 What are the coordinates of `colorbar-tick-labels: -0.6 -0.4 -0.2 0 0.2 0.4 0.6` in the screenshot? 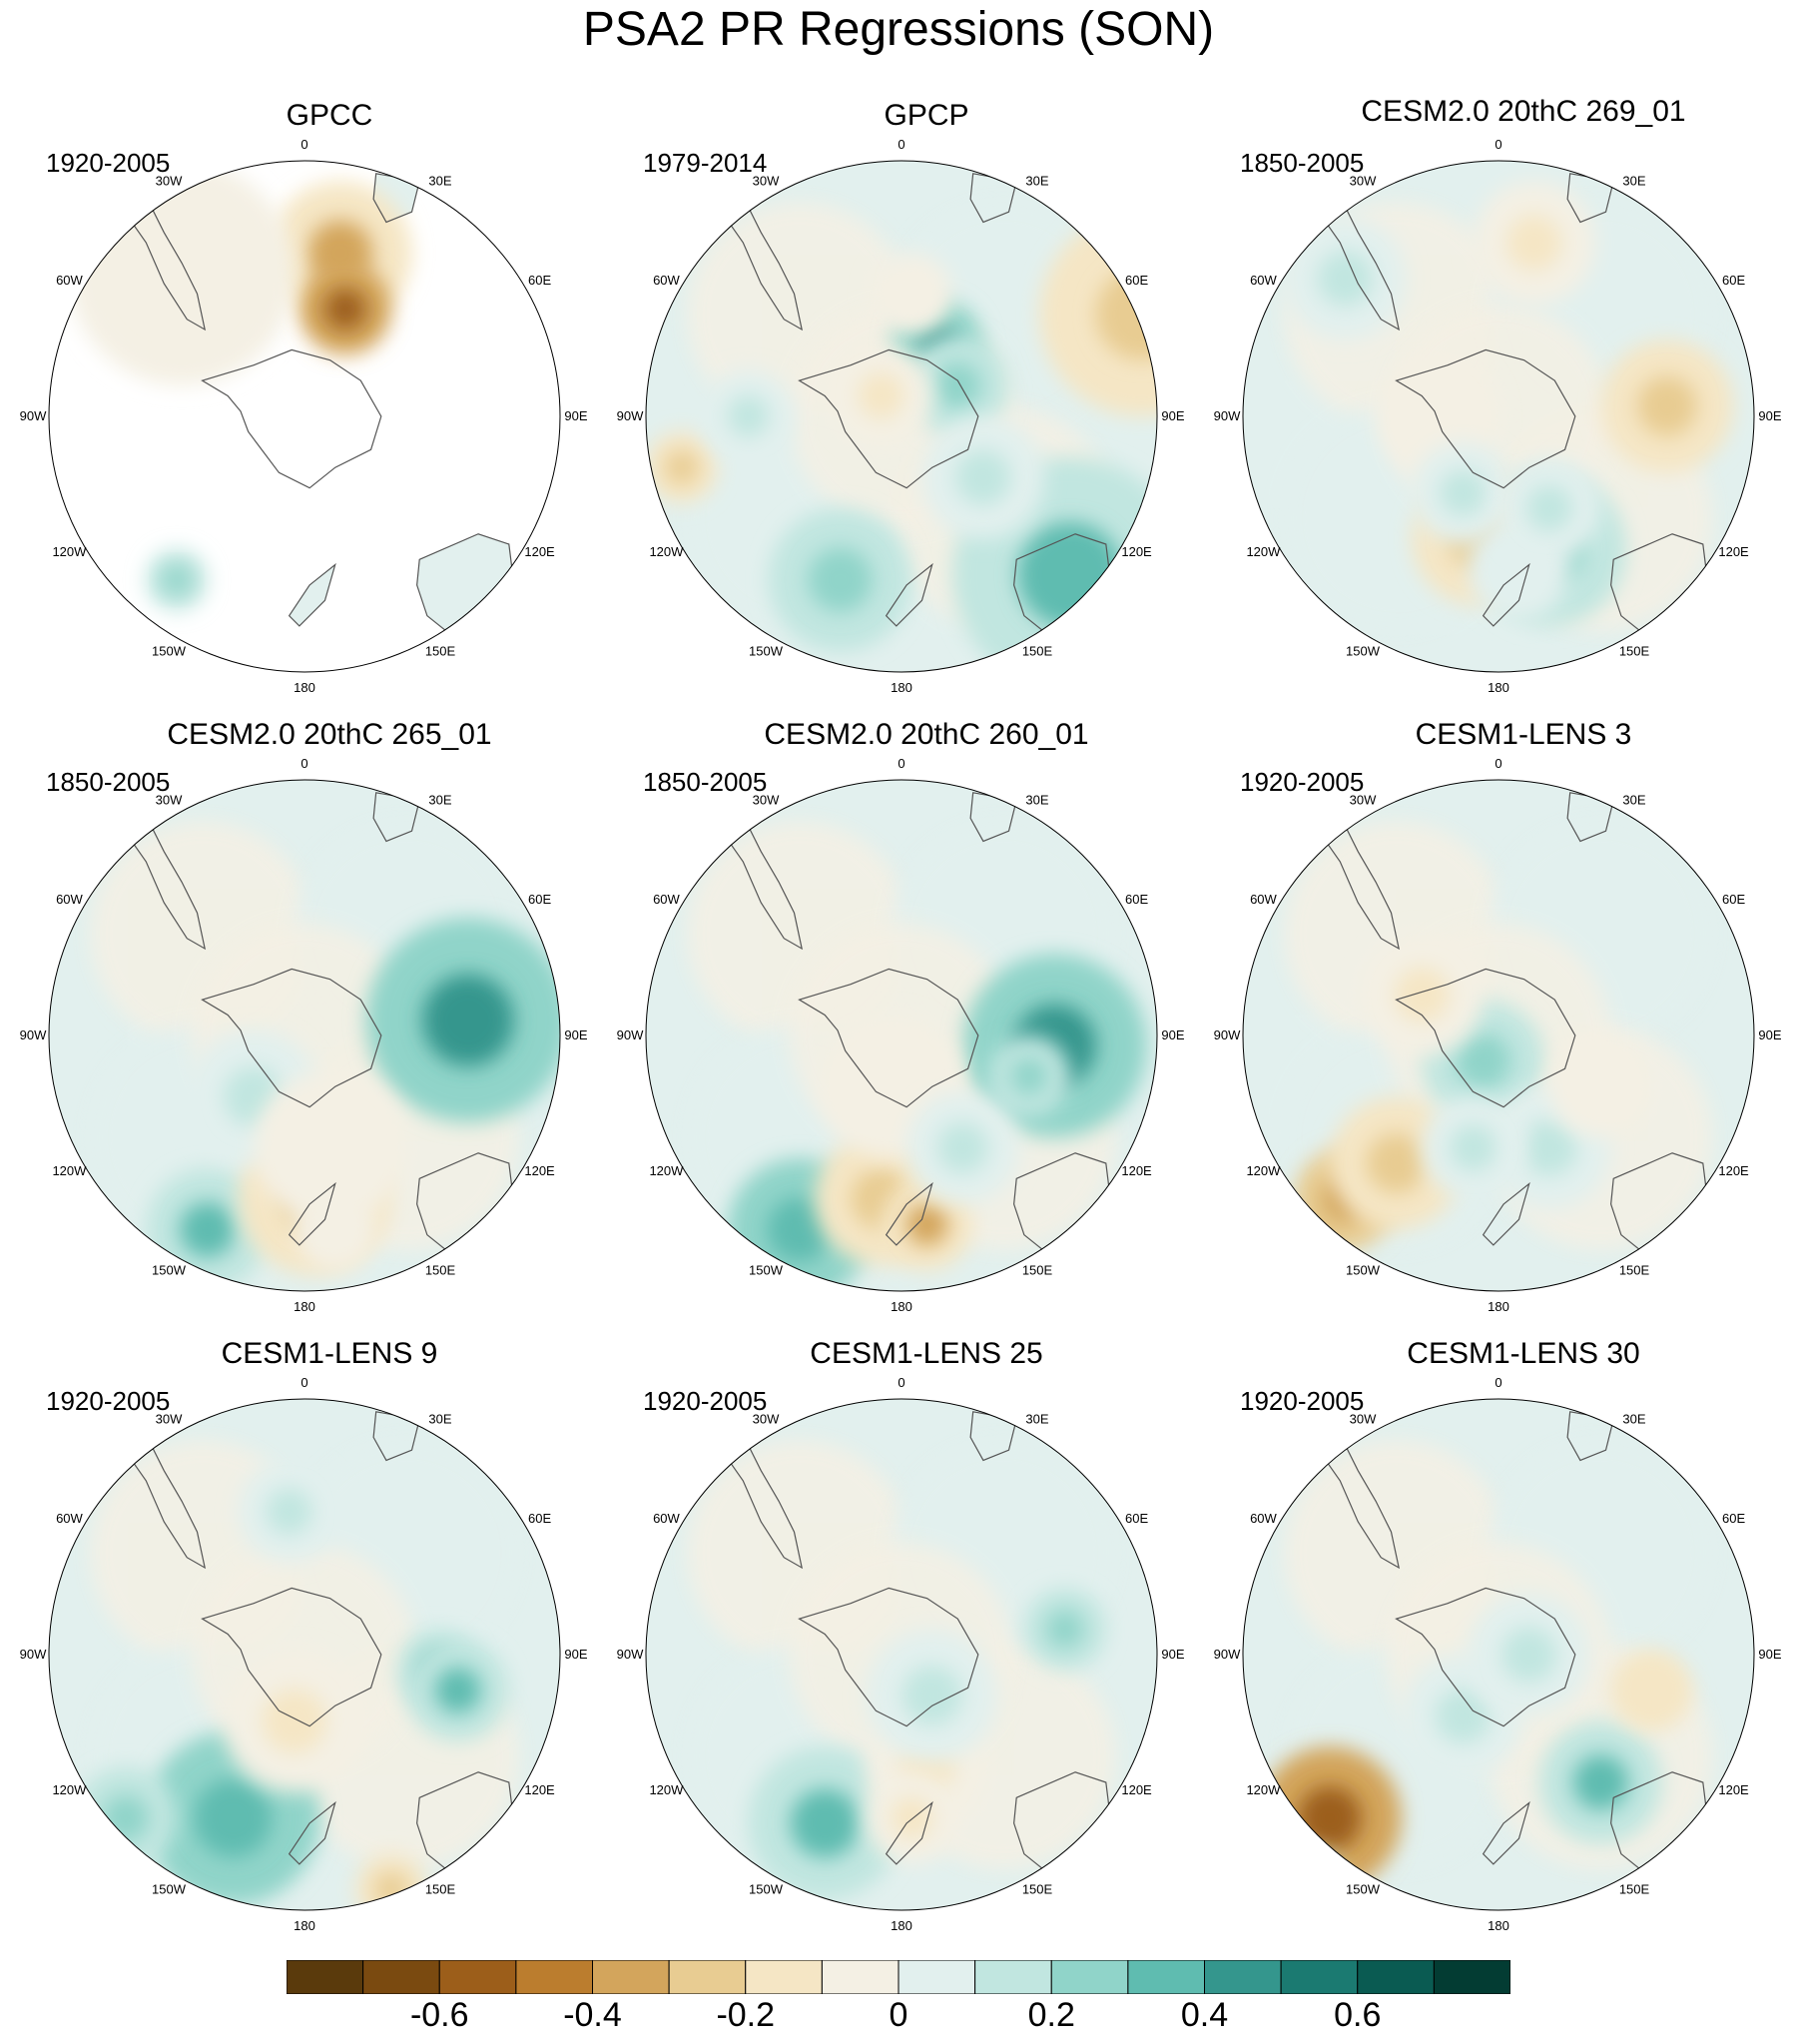 It's located at (898, 2019).